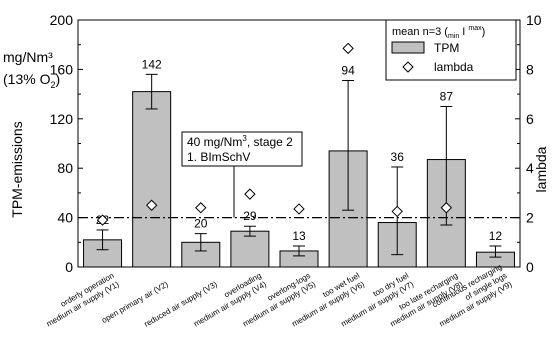 The height and width of the screenshot is (356, 554). Describe the element at coordinates (65, 168) in the screenshot. I see `left-tick-label-80: 80` at that location.